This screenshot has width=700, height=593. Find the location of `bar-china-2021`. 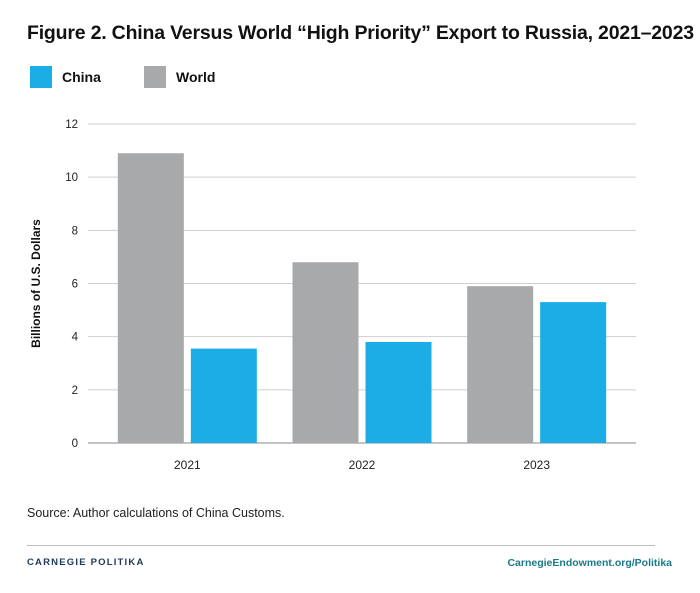

bar-china-2021 is located at coordinates (223, 395).